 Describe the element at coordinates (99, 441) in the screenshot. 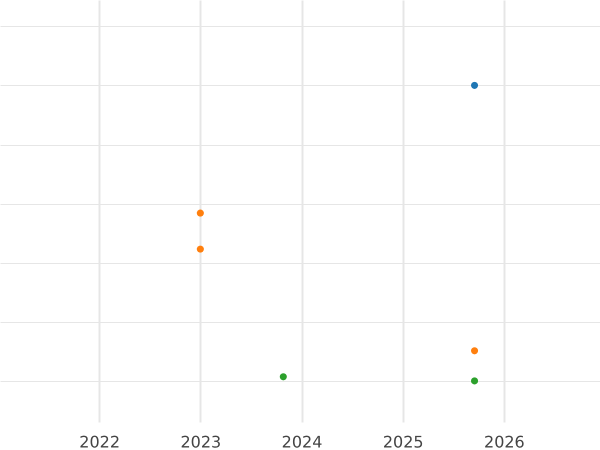

I see `x-tick-label: 2022` at that location.